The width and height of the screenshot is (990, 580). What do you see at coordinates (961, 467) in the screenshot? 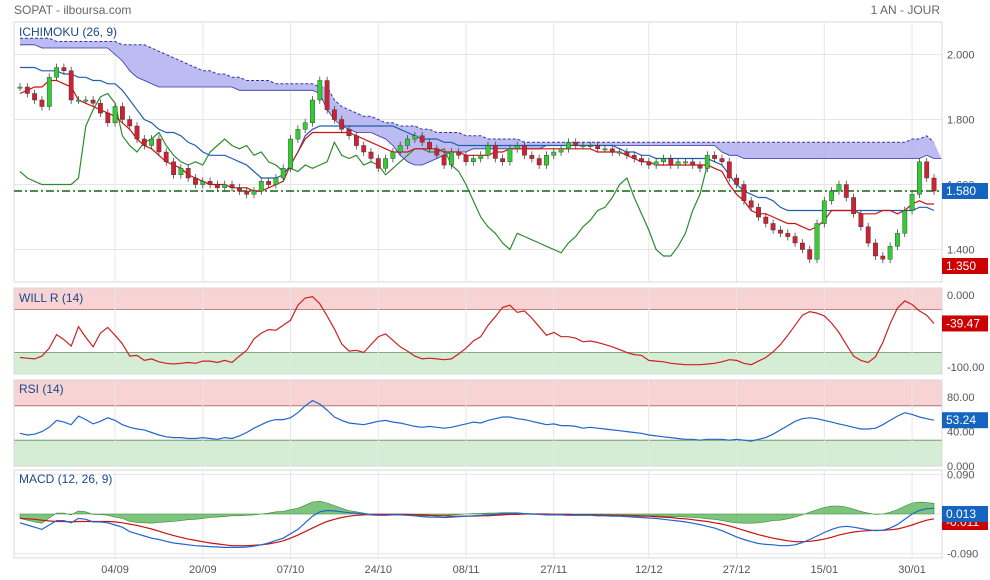
I see `y-tick-label: 0.000` at bounding box center [961, 467].